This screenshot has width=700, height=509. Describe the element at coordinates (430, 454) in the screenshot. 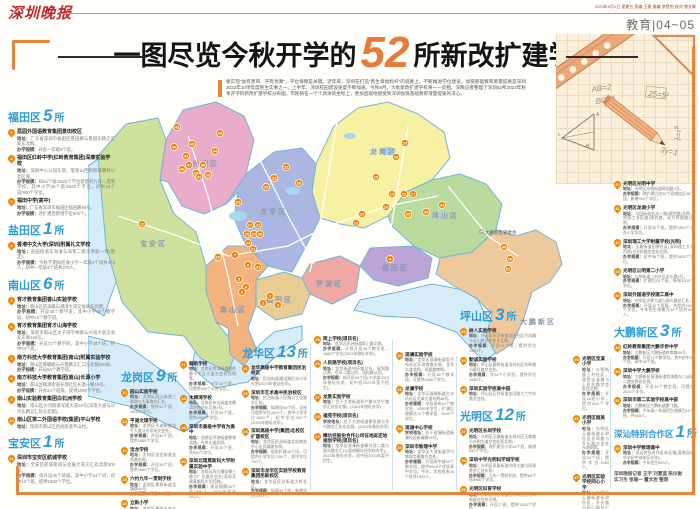

I see `school-detail-line: 地址：龙华区大浪街道华兴路和华雅路交会处。` at that location.